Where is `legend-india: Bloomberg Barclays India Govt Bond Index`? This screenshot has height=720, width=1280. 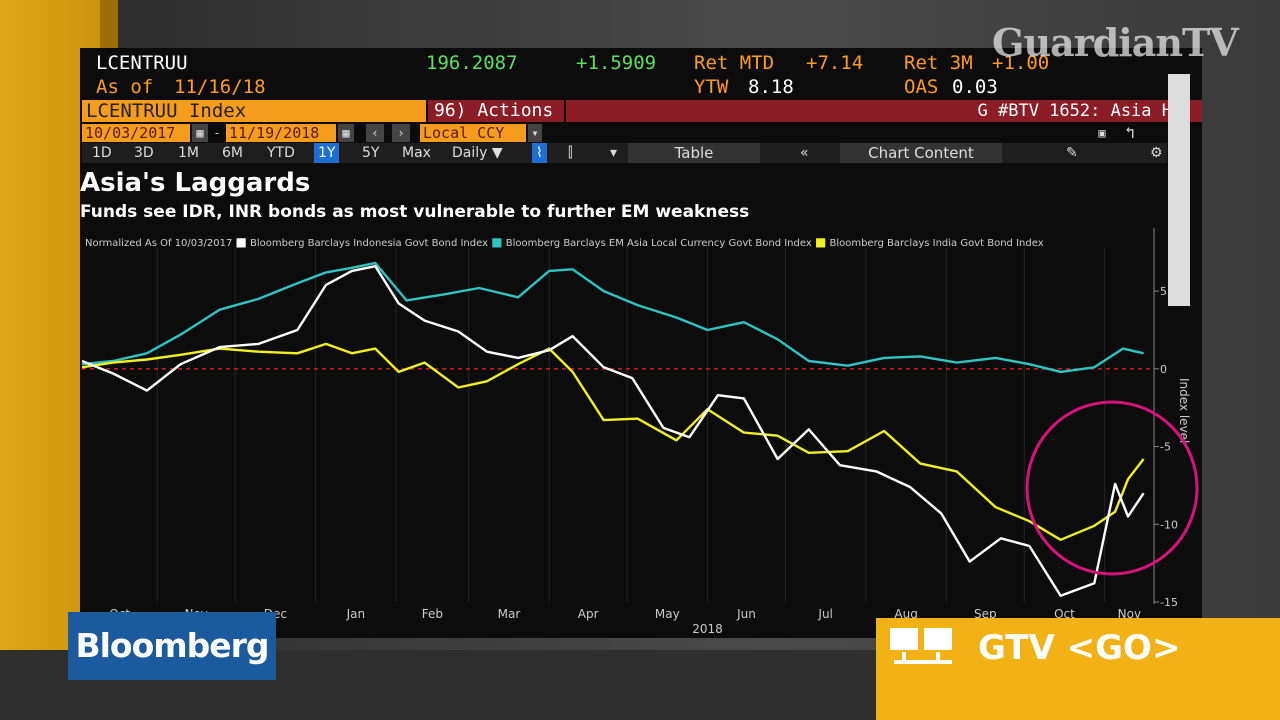 legend-india: Bloomberg Barclays India Govt Bond Index is located at coordinates (936, 243).